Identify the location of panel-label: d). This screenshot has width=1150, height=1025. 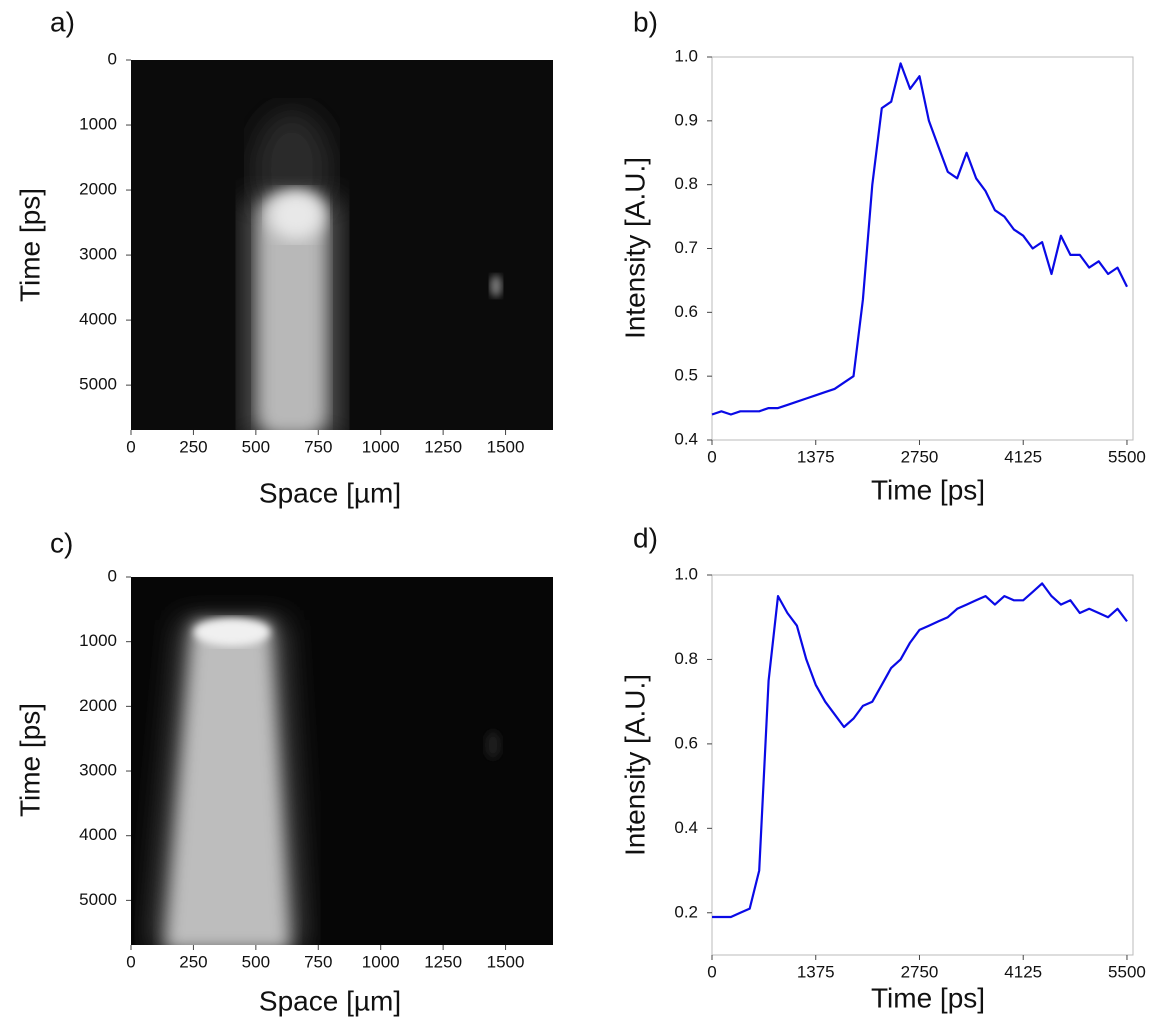
(645, 537).